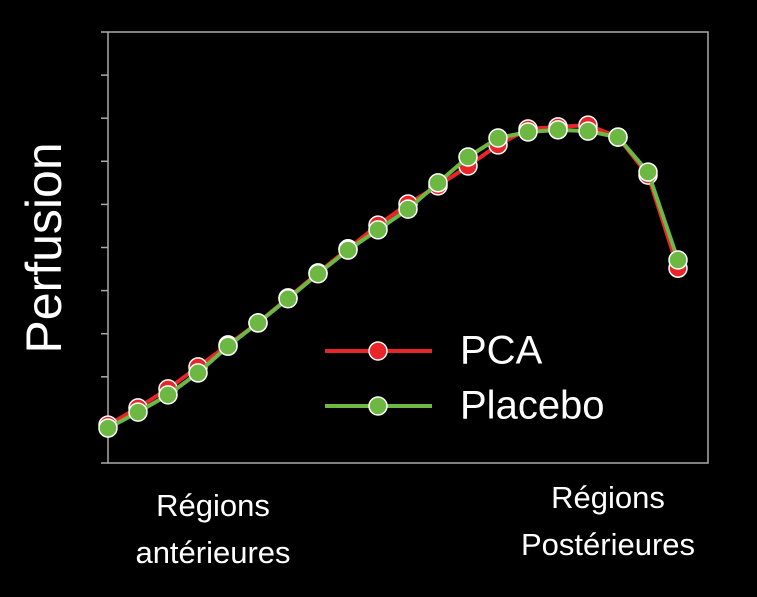  I want to click on legend-label: PCA, so click(501, 351).